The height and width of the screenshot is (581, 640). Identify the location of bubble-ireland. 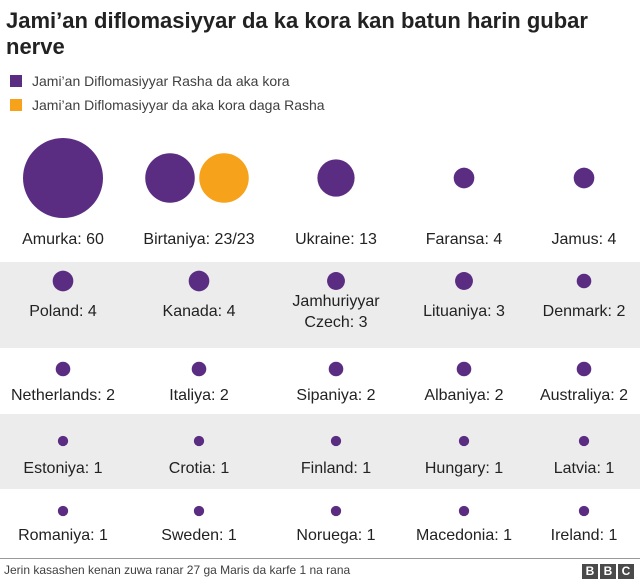
(584, 511).